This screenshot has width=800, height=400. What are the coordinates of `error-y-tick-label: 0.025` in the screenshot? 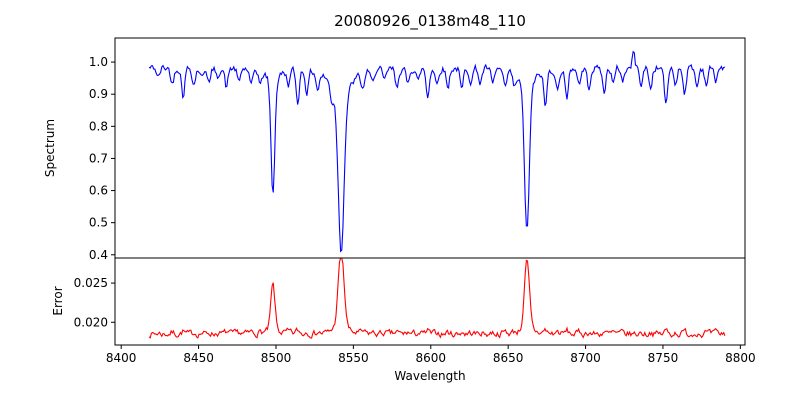 It's located at (91, 283).